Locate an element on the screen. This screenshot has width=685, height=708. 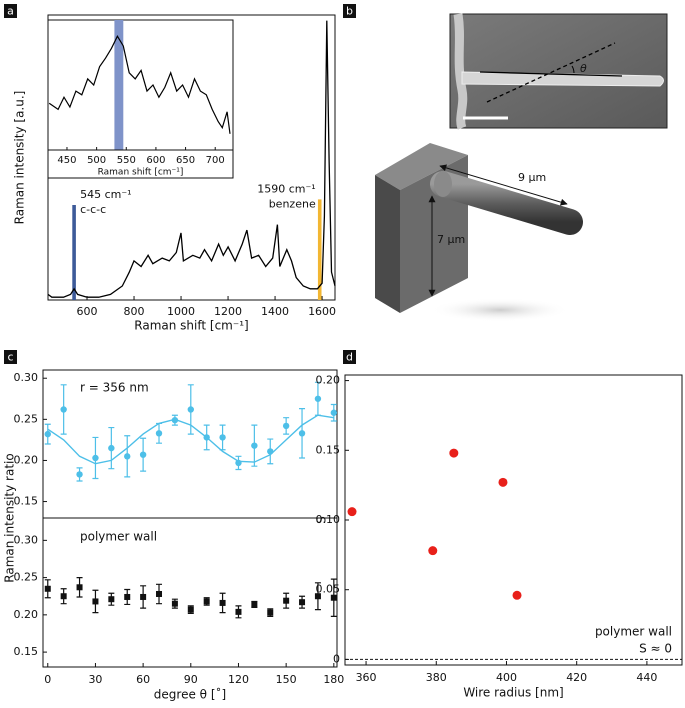
peak-label: 545 cm⁻¹ is located at coordinates (105, 194).